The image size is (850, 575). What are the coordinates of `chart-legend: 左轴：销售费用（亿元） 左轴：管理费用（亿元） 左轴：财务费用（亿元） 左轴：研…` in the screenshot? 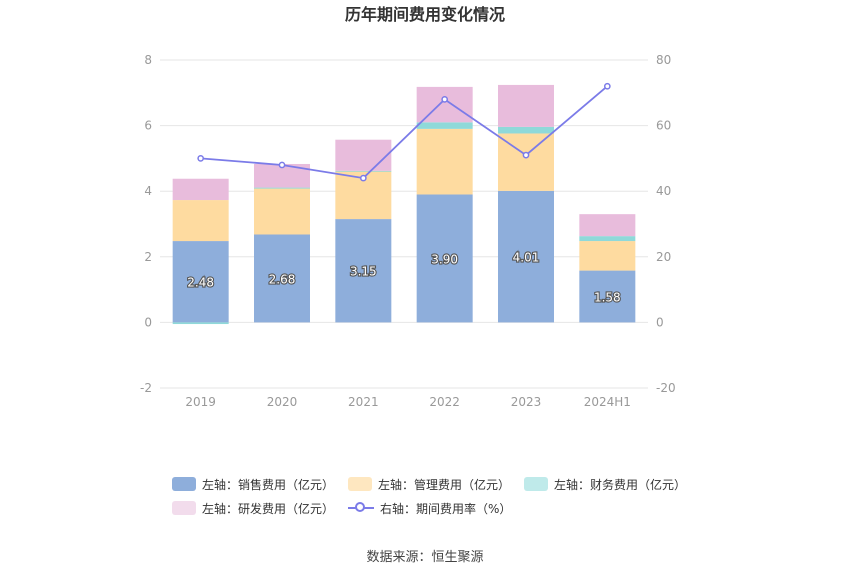 It's located at (442, 496).